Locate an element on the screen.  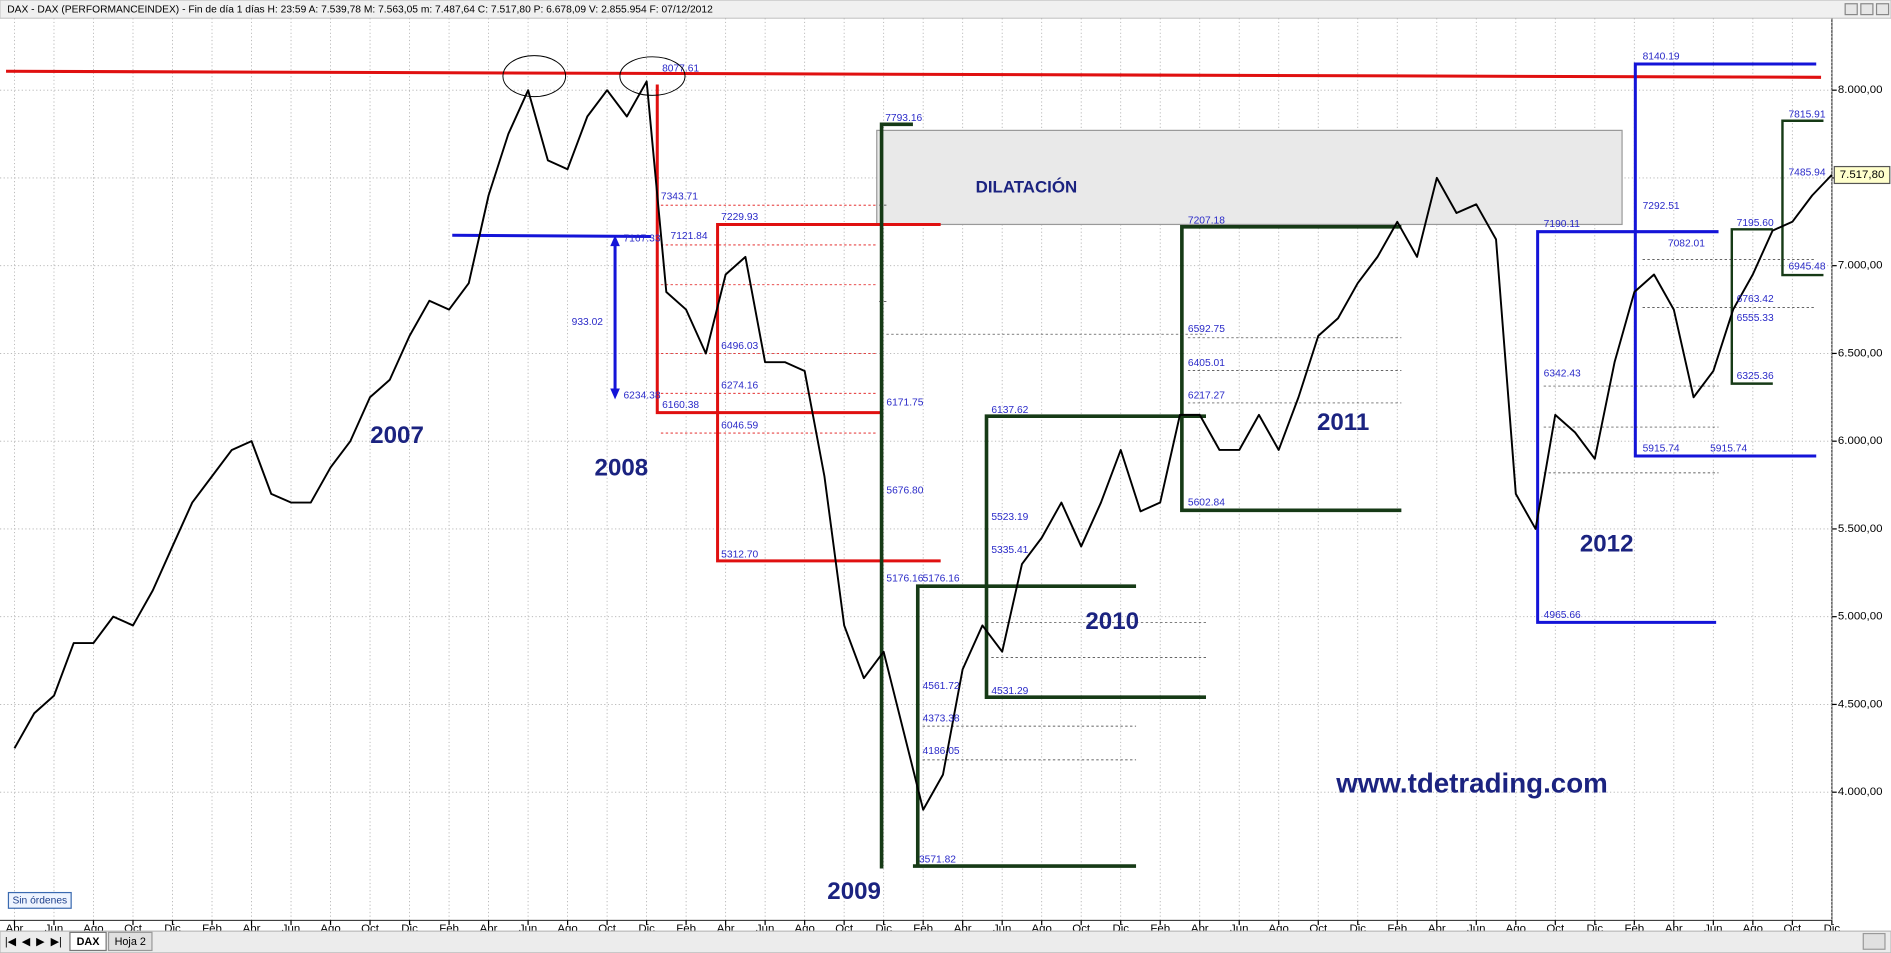
y-tick-label: 6.500,00 is located at coordinates (1860, 353).